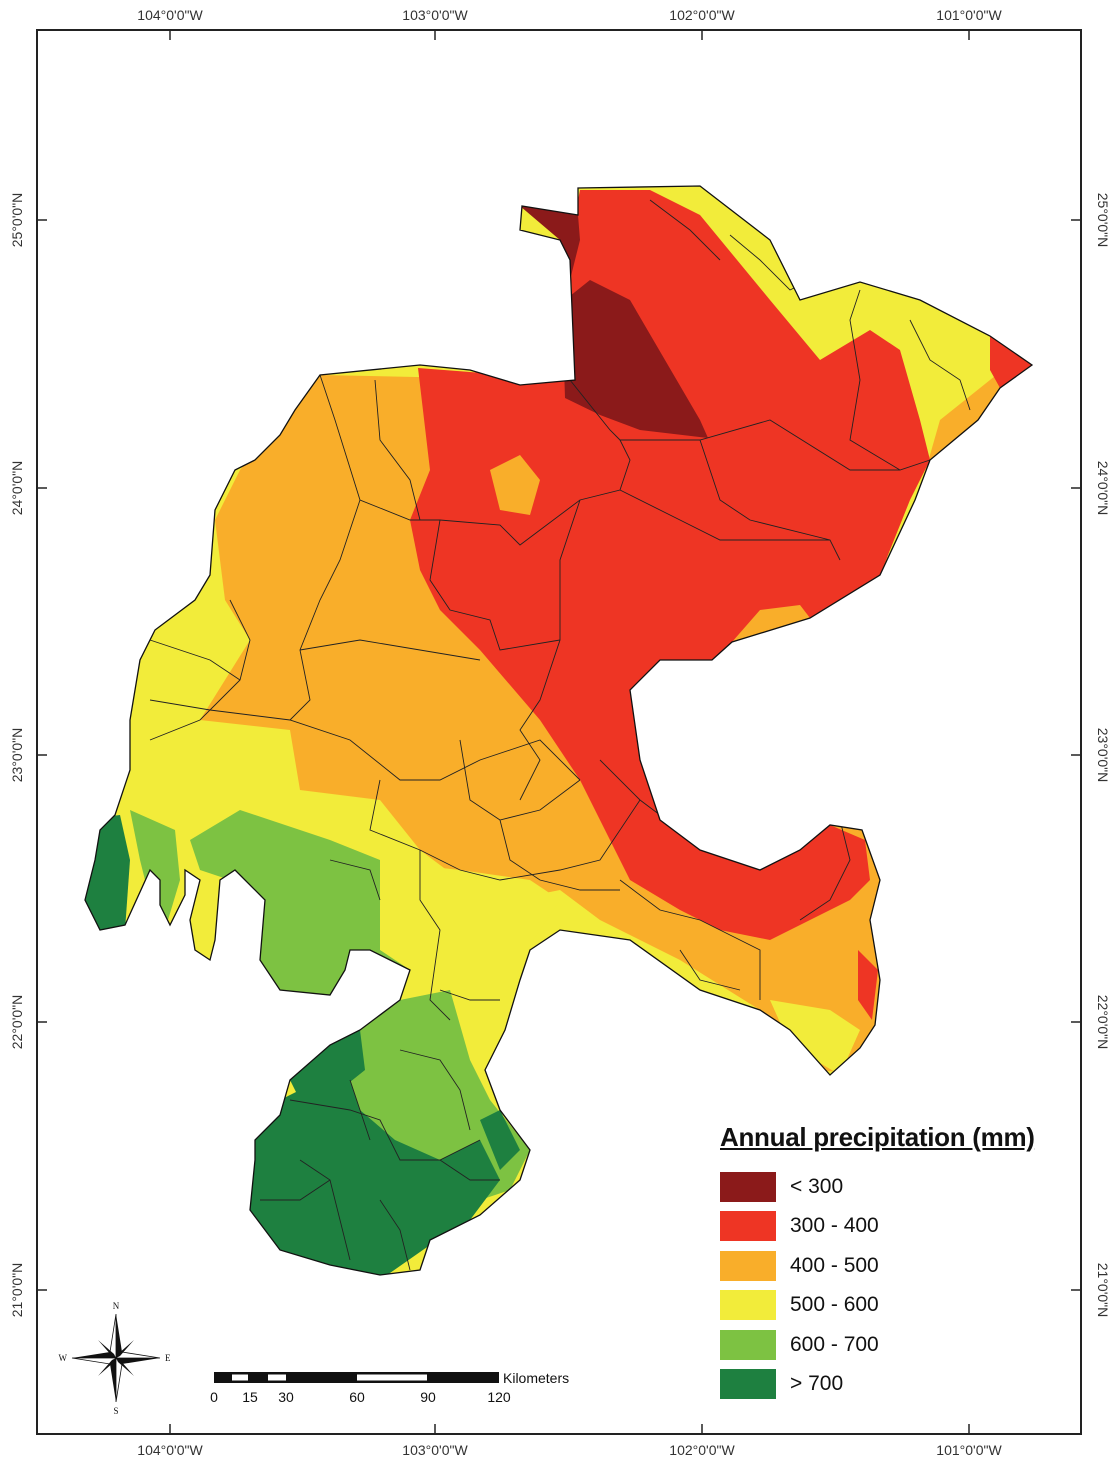  Describe the element at coordinates (115, 1411) in the screenshot. I see `compass-s-label: S` at that location.